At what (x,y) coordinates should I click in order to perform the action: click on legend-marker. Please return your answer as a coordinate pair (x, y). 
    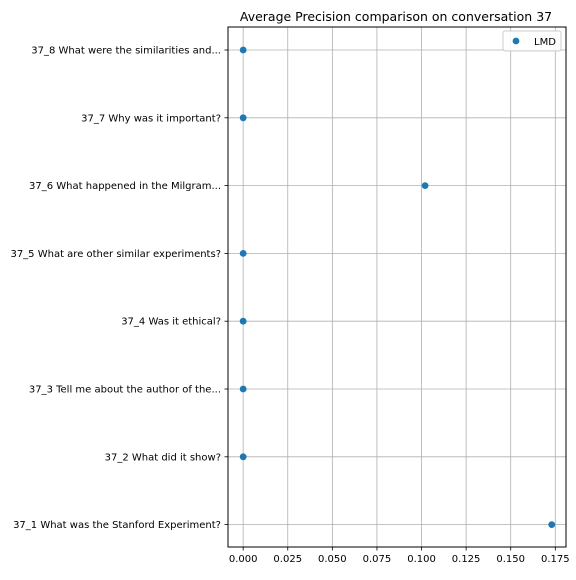
    Looking at the image, I should click on (516, 41).